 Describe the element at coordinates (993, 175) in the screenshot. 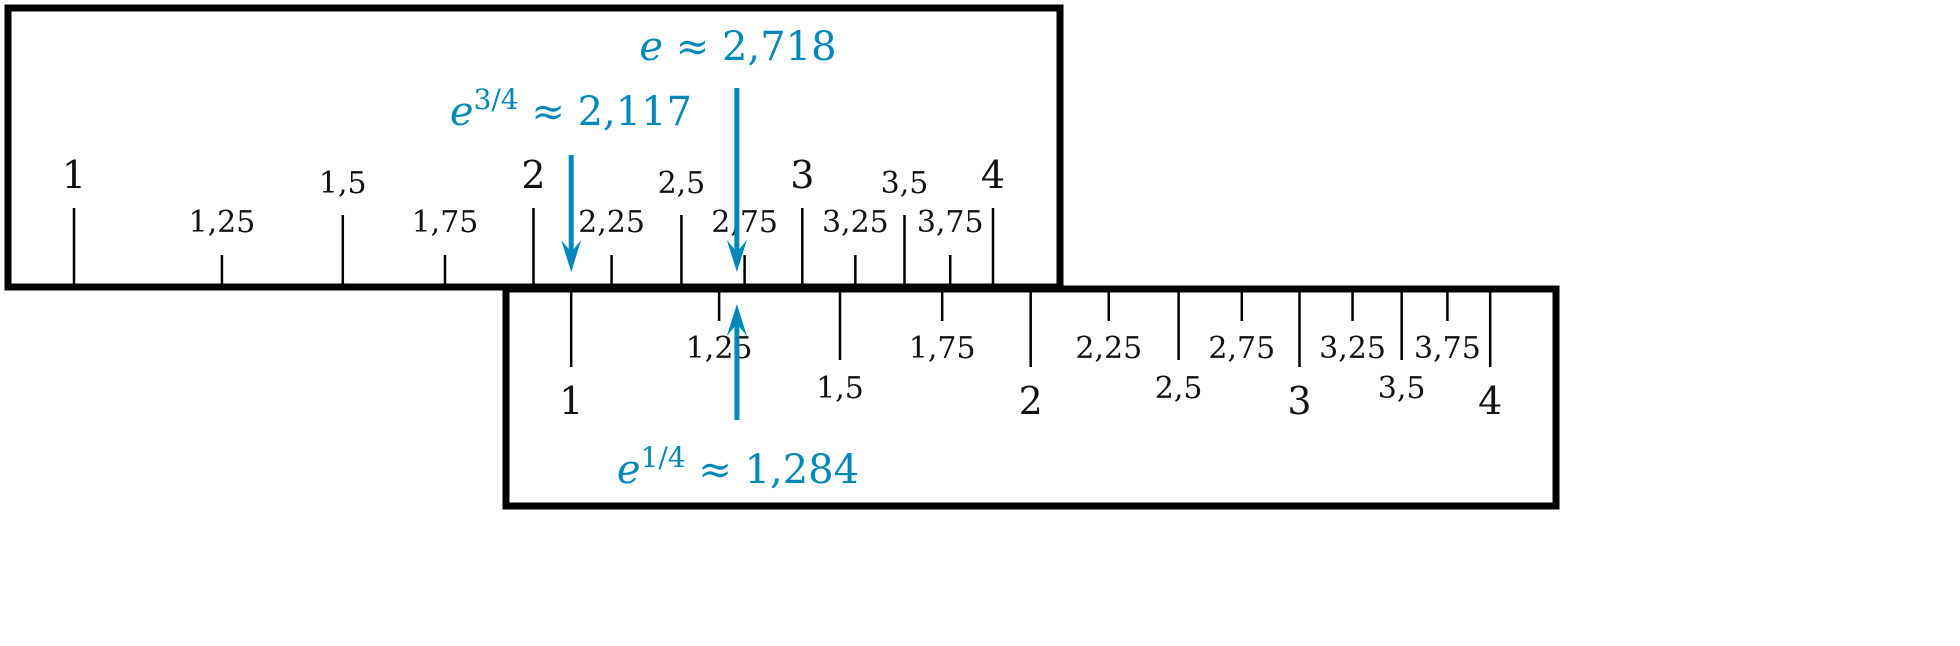

I see `top-tick-label: 4` at that location.